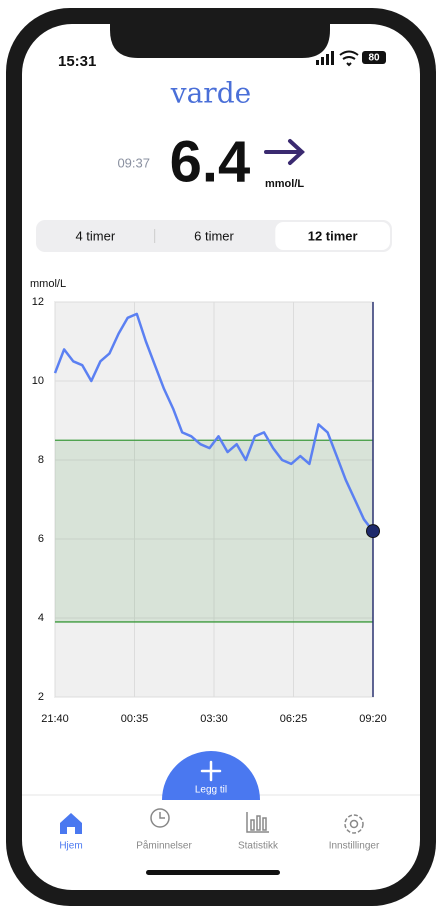 Image resolution: width=441 pixels, height=917 pixels. I want to click on nav-label: Innstillinger, so click(354, 846).